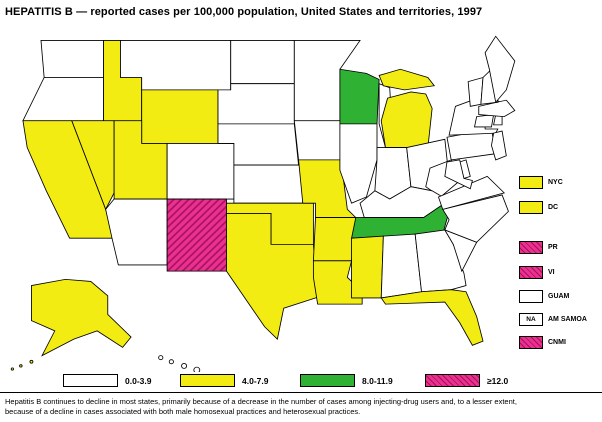 The width and height of the screenshot is (602, 422). Describe the element at coordinates (196, 235) in the screenshot. I see `state-nm` at that location.